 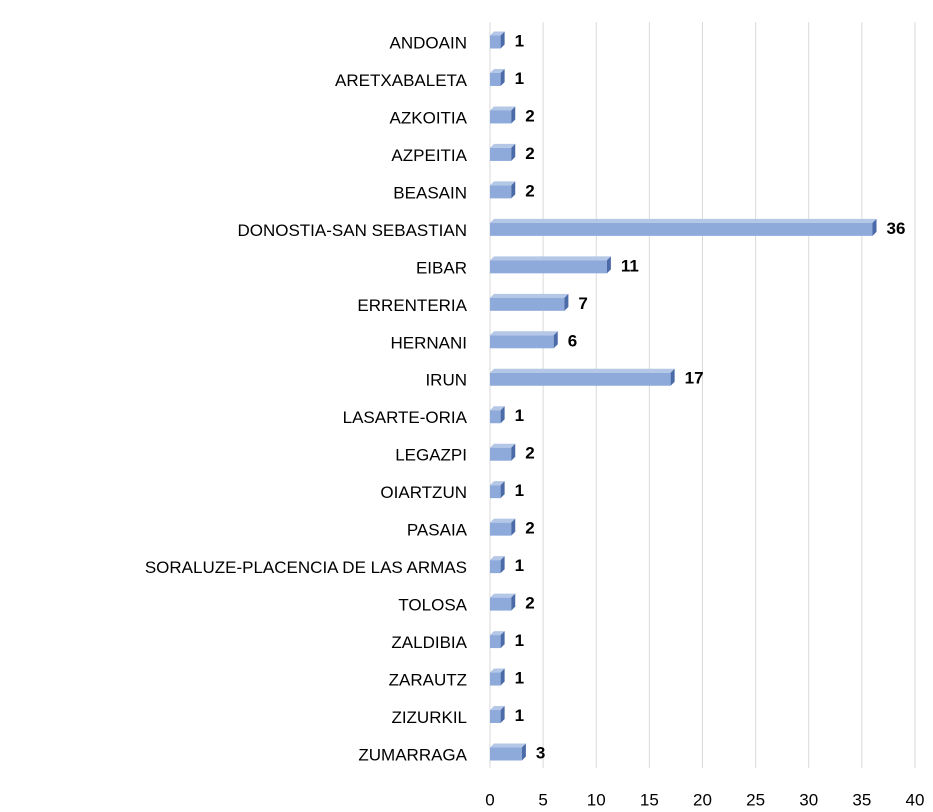 I want to click on y-tick-label: AZKOITIA, so click(x=429, y=117).